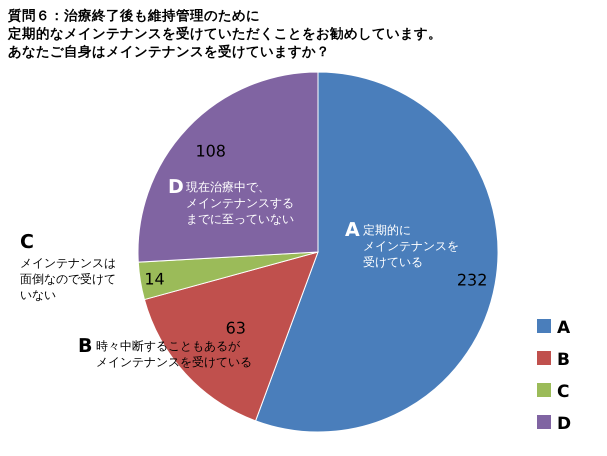 Image resolution: width=607 pixels, height=456 pixels. What do you see at coordinates (210, 151) in the screenshot?
I see `data-label: 108` at bounding box center [210, 151].